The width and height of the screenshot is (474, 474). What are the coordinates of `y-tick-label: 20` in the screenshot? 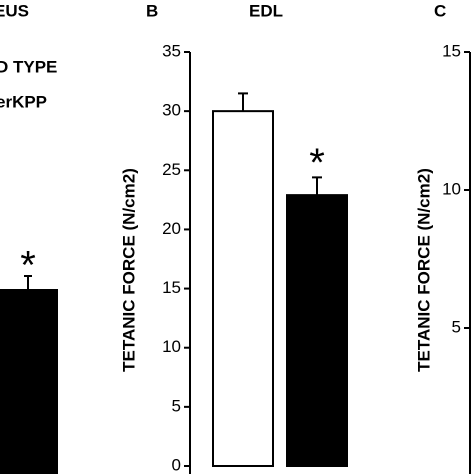 It's located at (171, 228).